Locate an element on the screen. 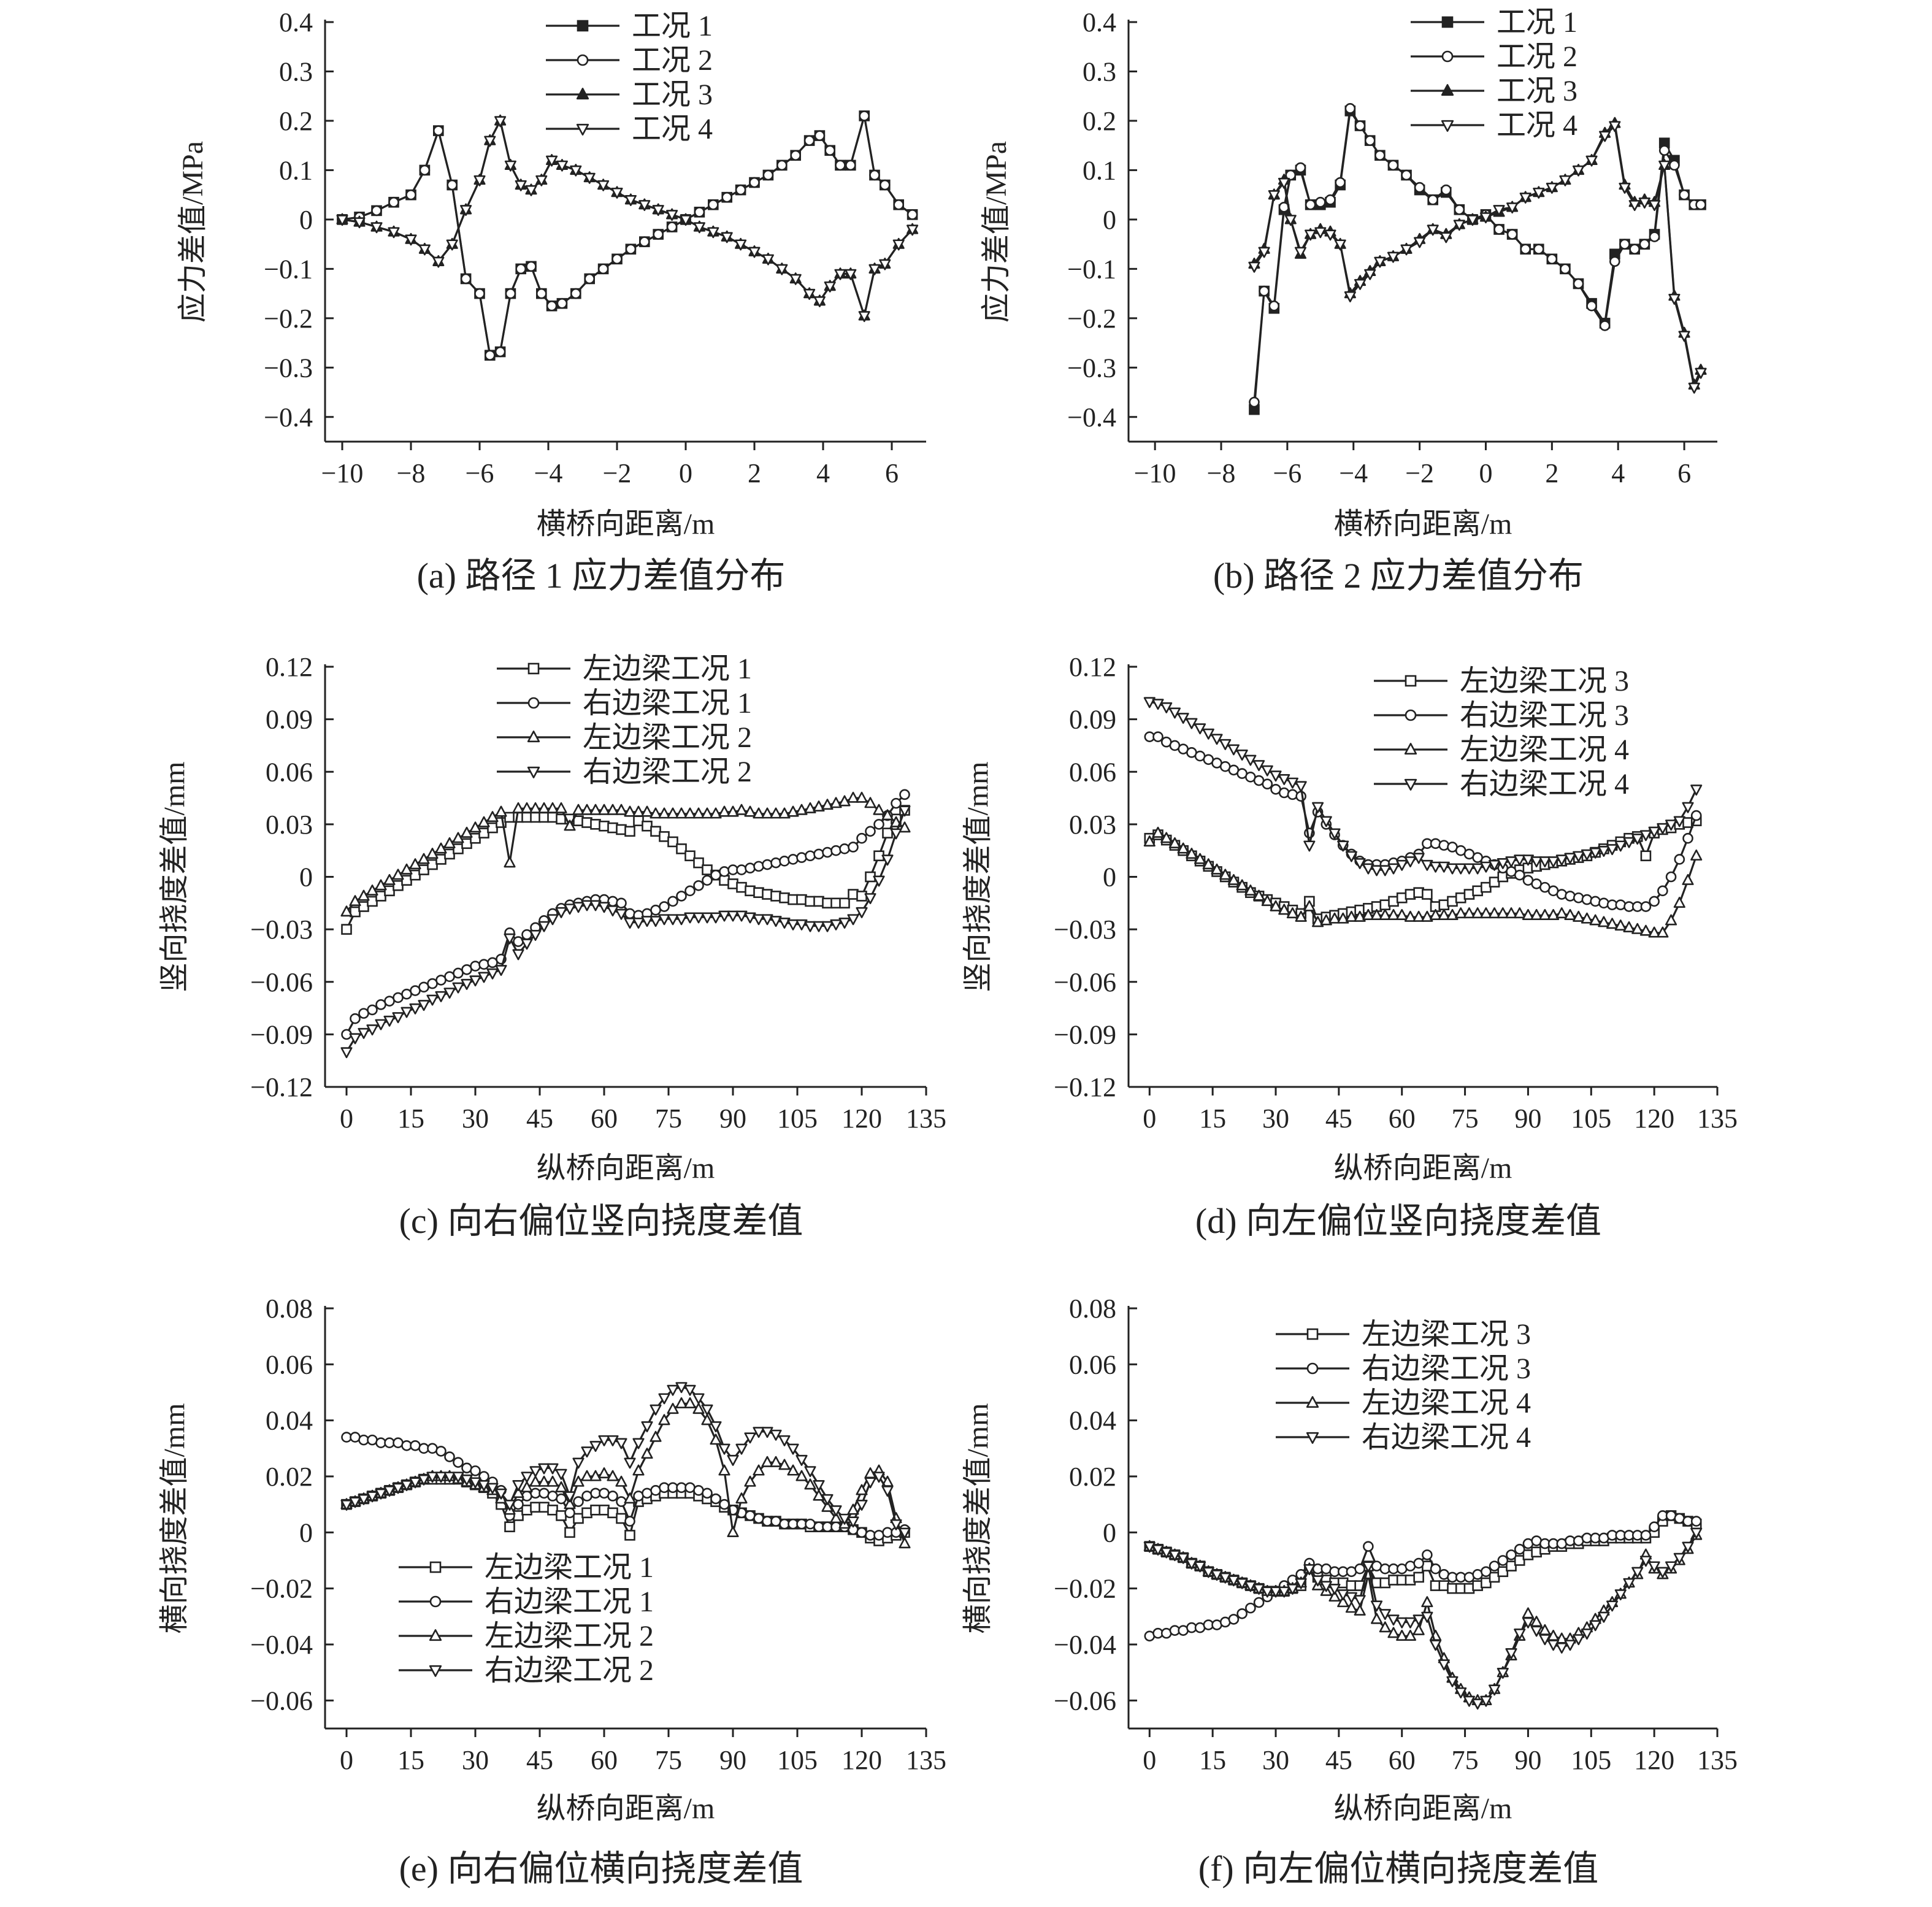 The image size is (1932, 1907). x-tick-label: 0 is located at coordinates (1149, 1118).